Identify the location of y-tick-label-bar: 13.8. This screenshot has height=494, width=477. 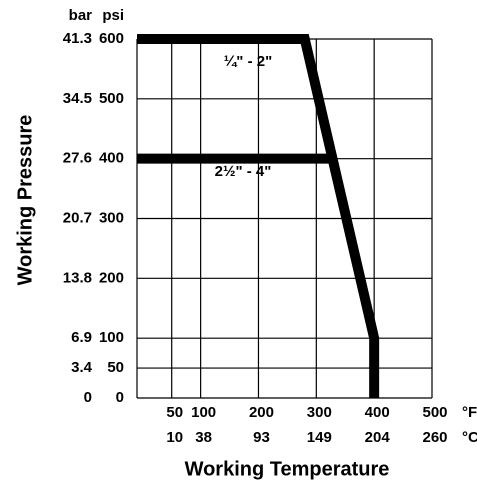
(77, 277).